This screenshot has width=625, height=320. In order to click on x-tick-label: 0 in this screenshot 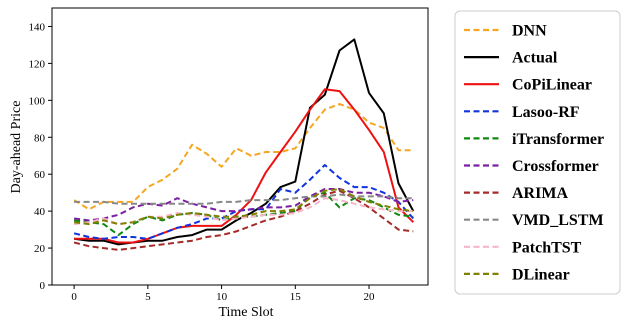, I will do `click(74, 297)`.